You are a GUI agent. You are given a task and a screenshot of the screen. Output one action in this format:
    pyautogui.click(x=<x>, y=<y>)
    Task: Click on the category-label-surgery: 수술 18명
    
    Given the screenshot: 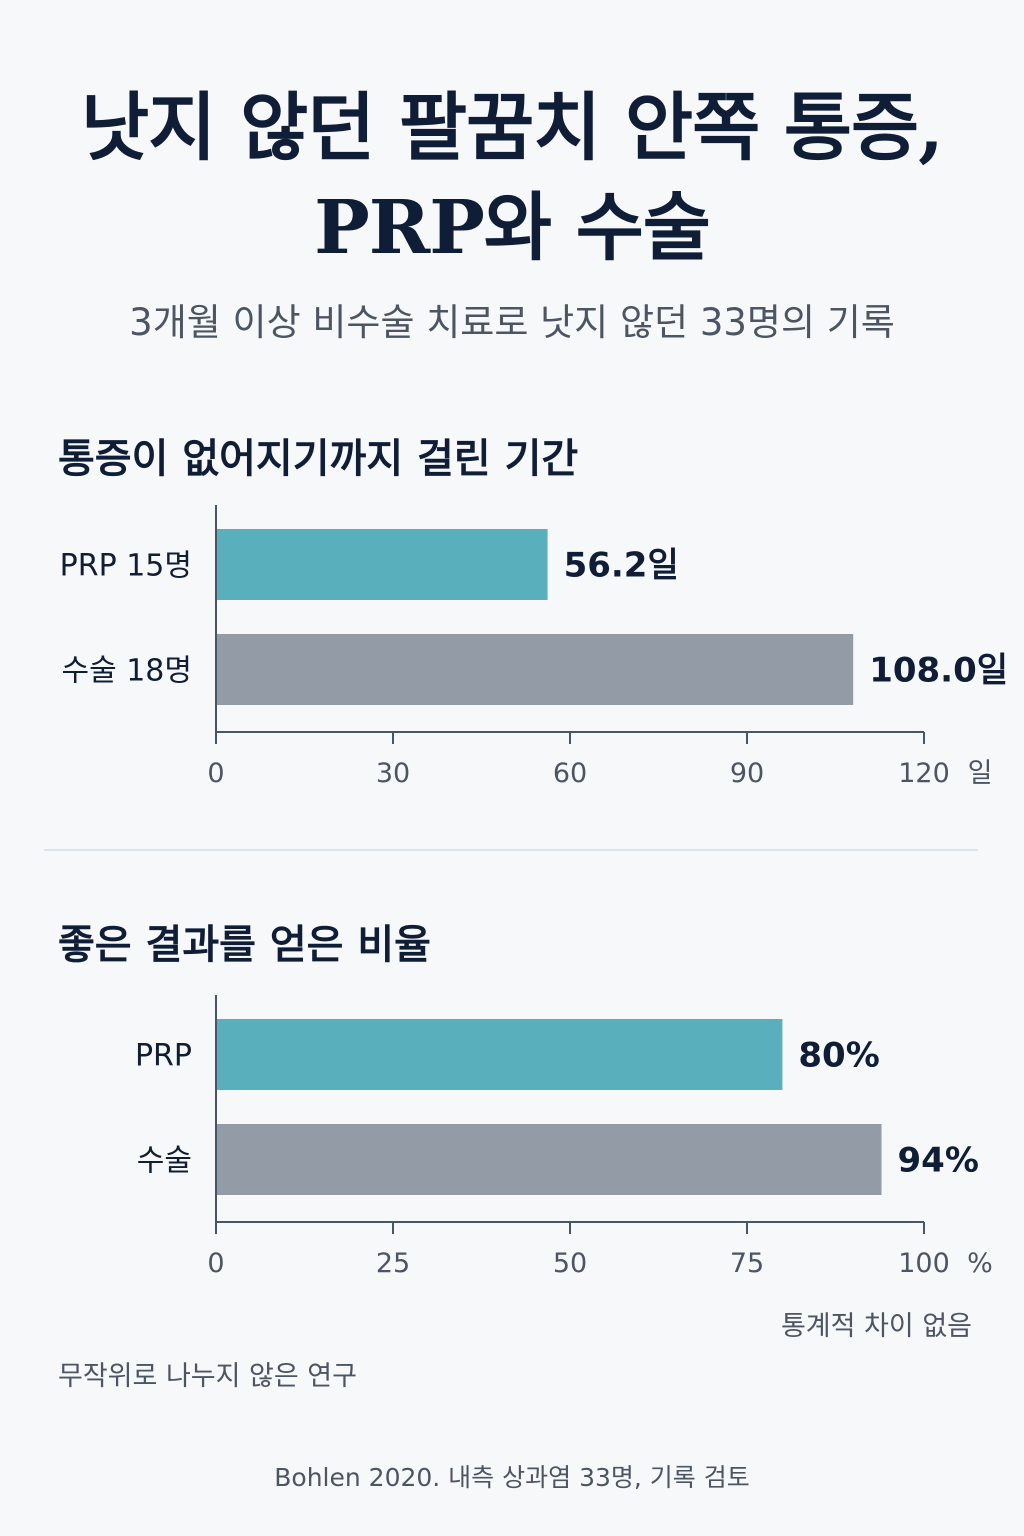 What is the action you would take?
    pyautogui.click(x=126, y=671)
    